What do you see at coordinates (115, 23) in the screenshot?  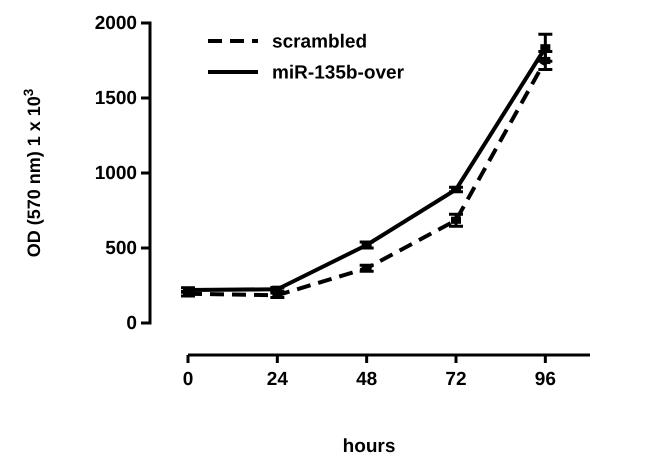 I see `y-tick-label: 2000` at bounding box center [115, 23].